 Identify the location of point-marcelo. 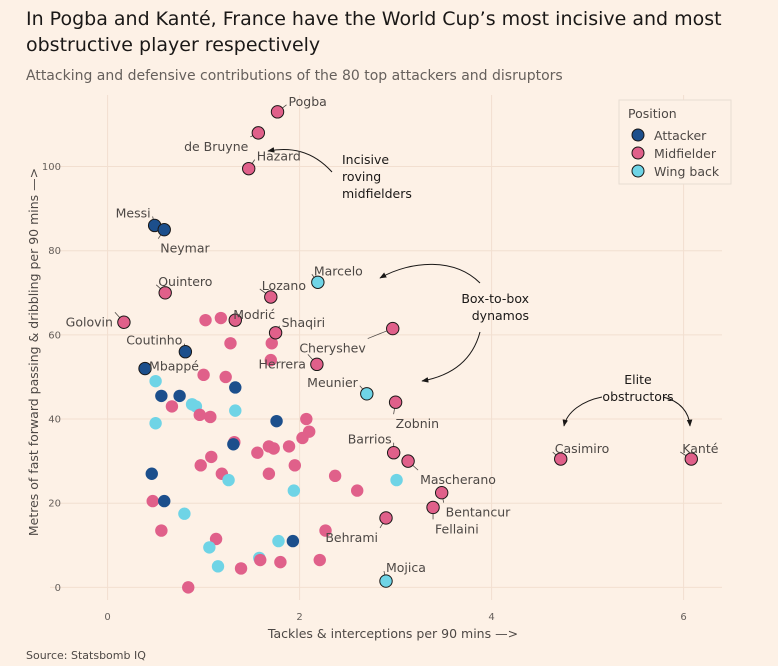
(318, 282).